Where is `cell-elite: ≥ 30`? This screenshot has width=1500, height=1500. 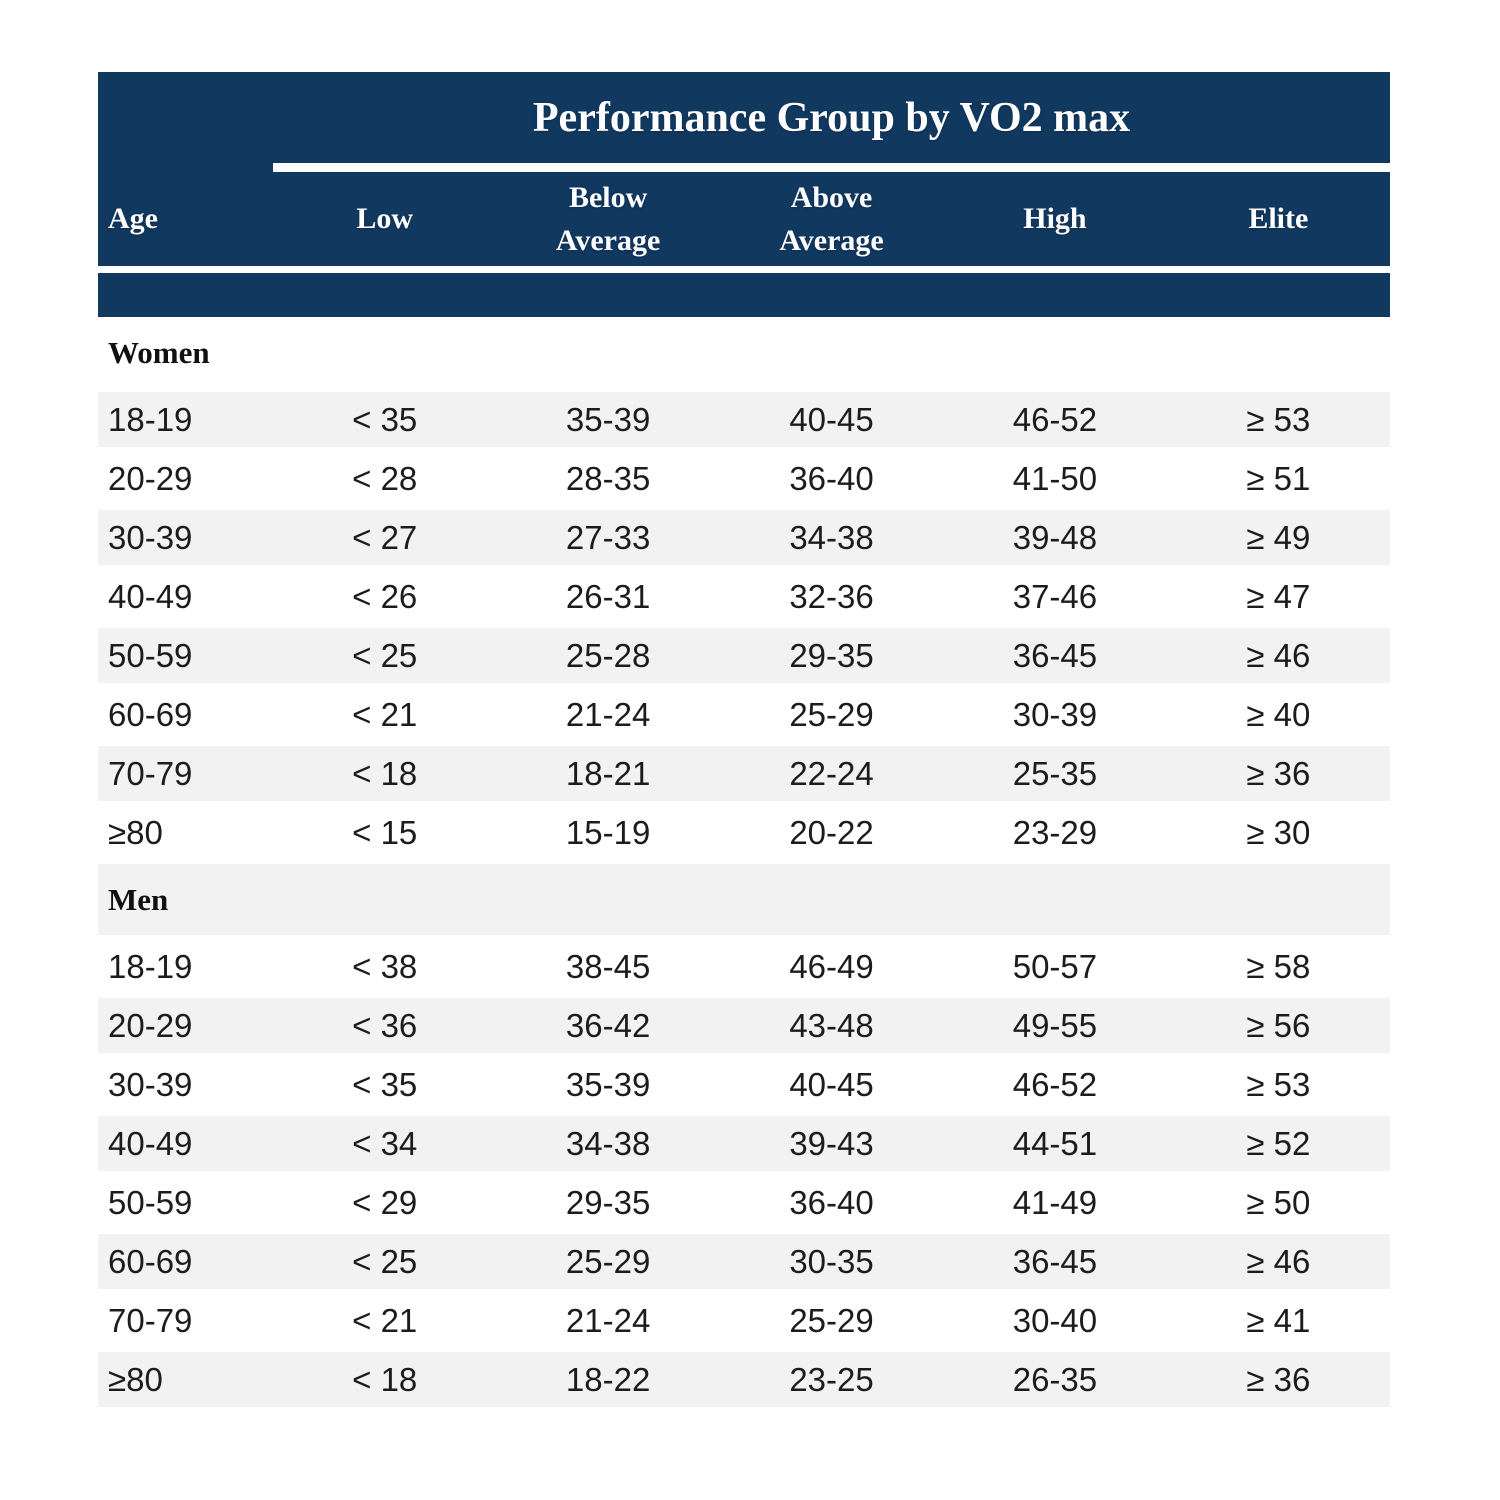
cell-elite: ≥ 30 is located at coordinates (1278, 832).